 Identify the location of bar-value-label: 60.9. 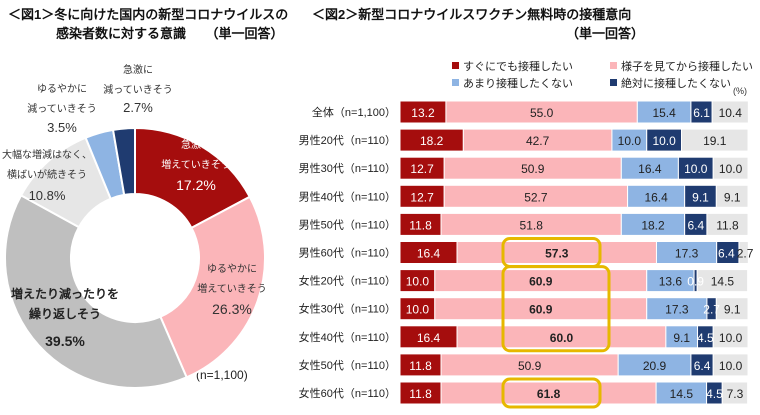
(541, 310).